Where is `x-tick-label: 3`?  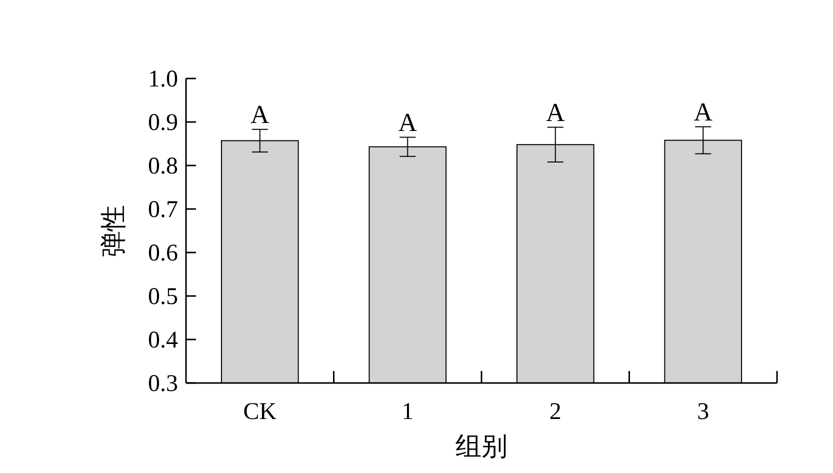
x-tick-label: 3 is located at coordinates (703, 412).